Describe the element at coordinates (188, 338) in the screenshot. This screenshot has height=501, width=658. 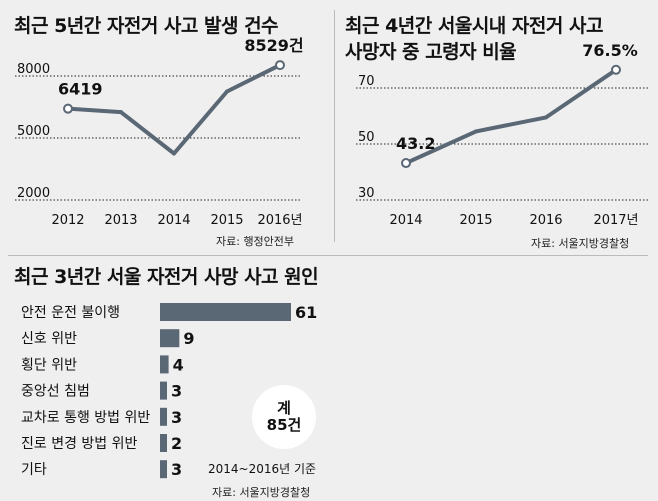
I see `chart3-value-label: 9` at that location.